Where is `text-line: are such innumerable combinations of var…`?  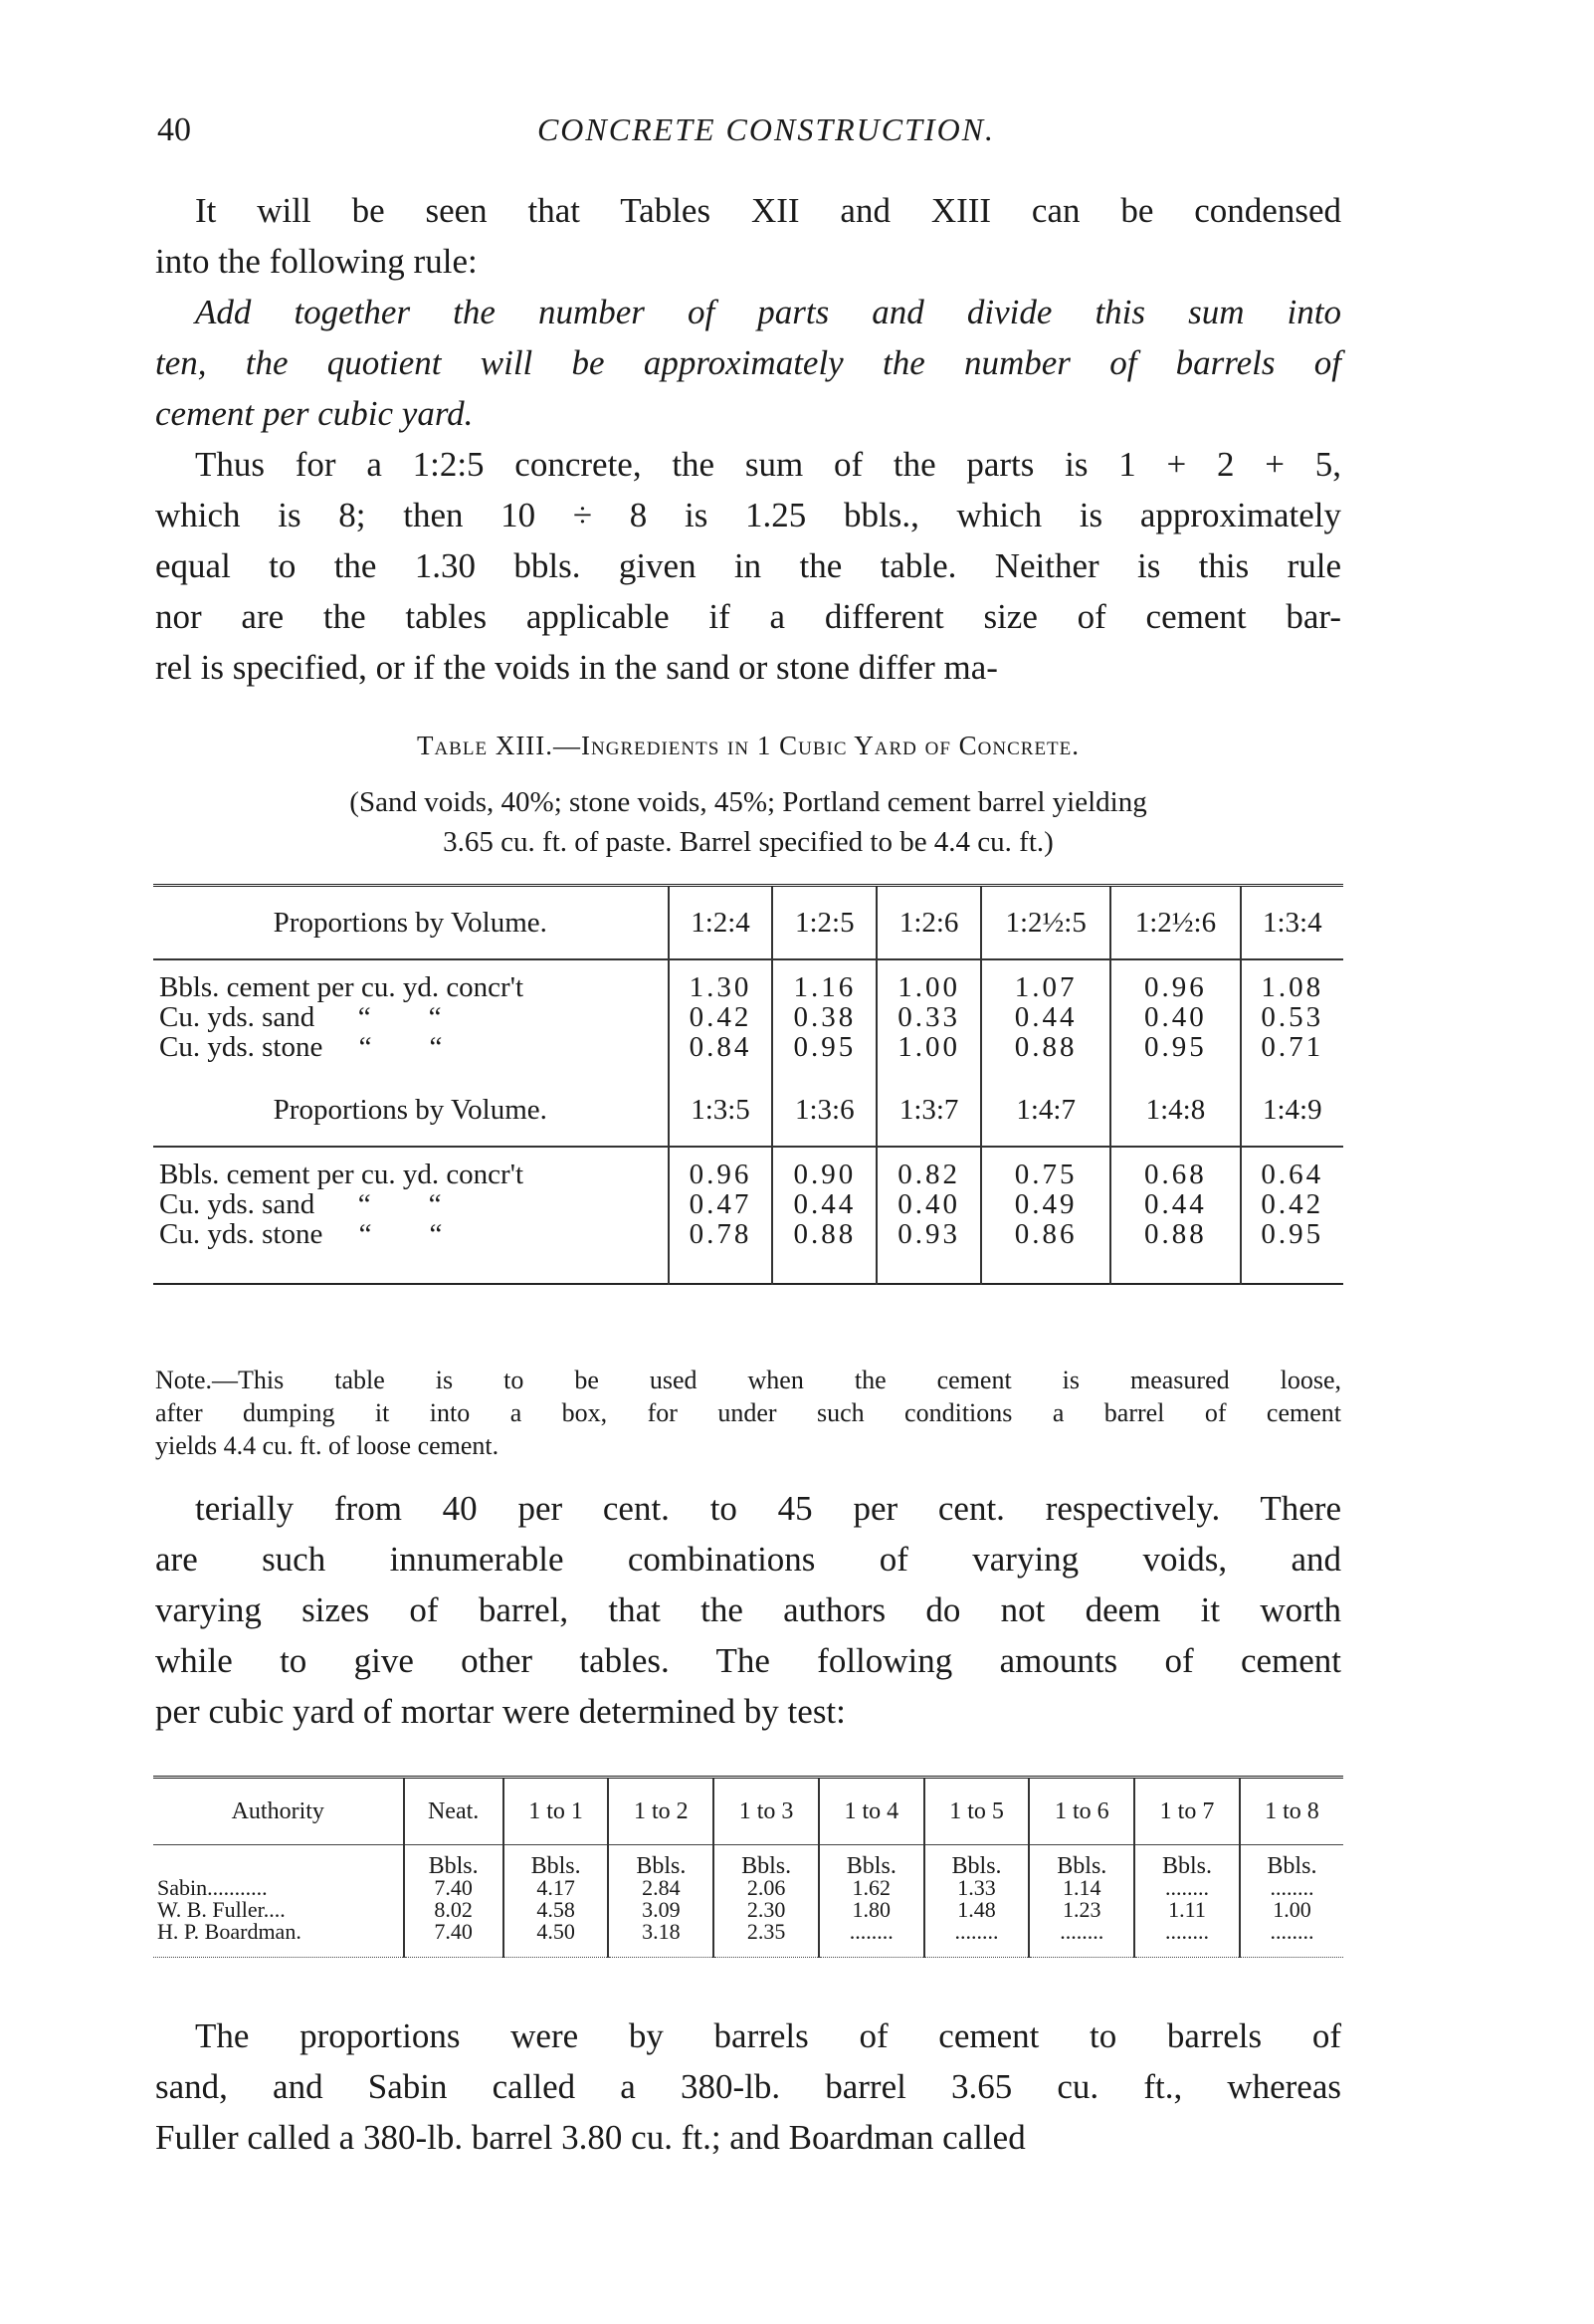
text-line: are such innumerable combinations of var… is located at coordinates (748, 1559).